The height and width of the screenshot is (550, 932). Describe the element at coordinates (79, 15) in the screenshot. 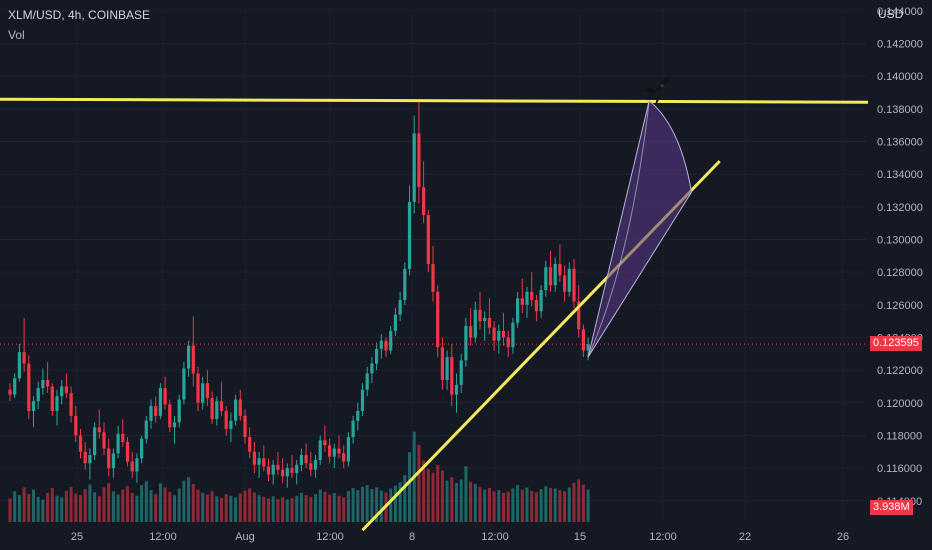

I see `symbol-title: XLM/USD, 4h, COINBASE` at that location.